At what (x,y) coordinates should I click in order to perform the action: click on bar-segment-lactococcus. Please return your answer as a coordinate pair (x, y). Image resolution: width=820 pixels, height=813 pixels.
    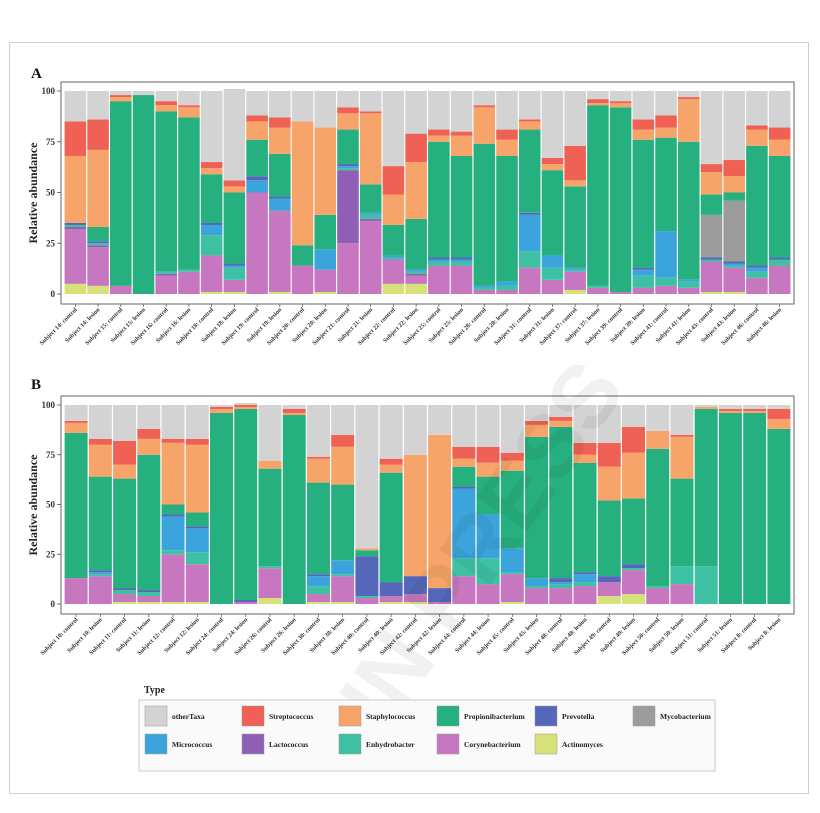
    Looking at the image, I should click on (370, 219).